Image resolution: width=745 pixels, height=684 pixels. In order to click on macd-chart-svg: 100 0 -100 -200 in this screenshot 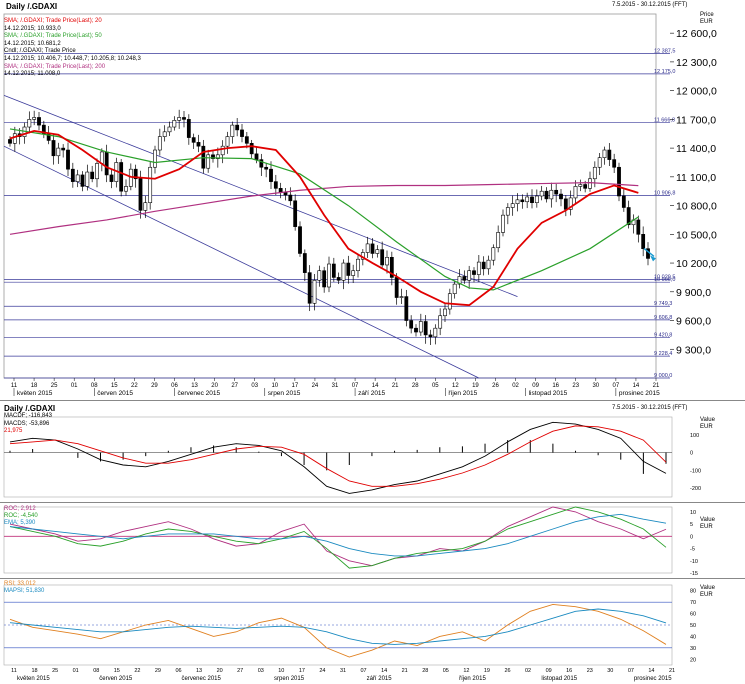, I will do `click(372, 451)`.